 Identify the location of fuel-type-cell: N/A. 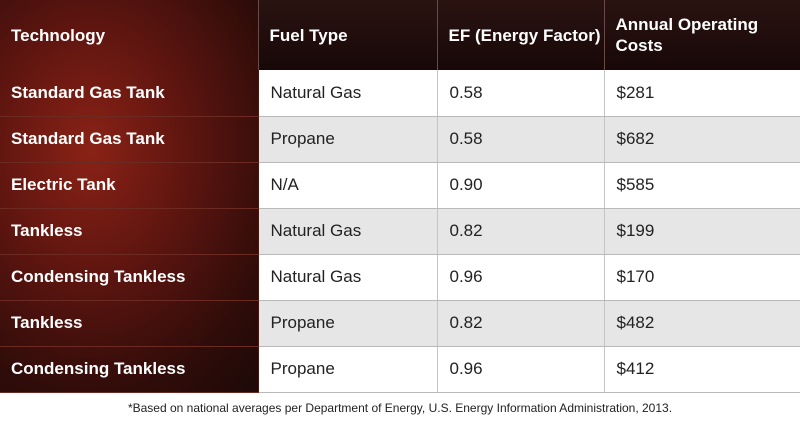
(348, 185).